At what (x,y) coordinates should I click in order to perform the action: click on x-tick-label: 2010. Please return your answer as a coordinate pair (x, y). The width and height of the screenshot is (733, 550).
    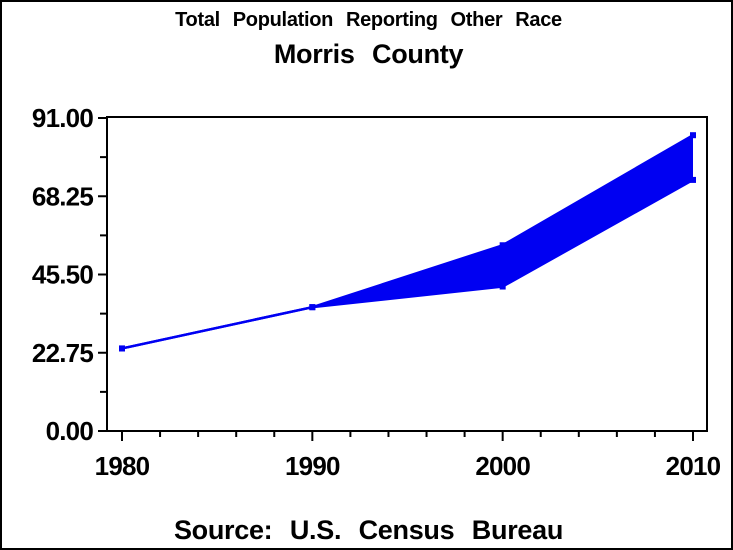
    Looking at the image, I should click on (693, 466).